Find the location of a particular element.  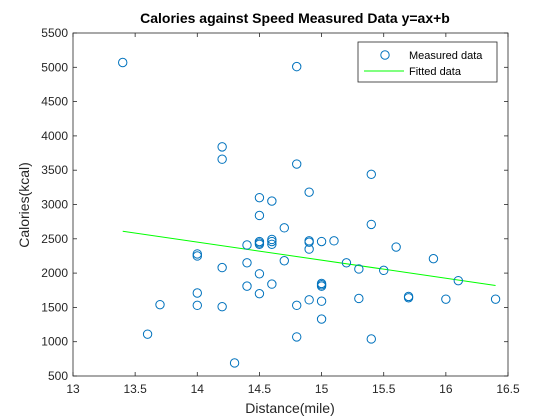

y-tick-label: 3500 is located at coordinates (54, 170).